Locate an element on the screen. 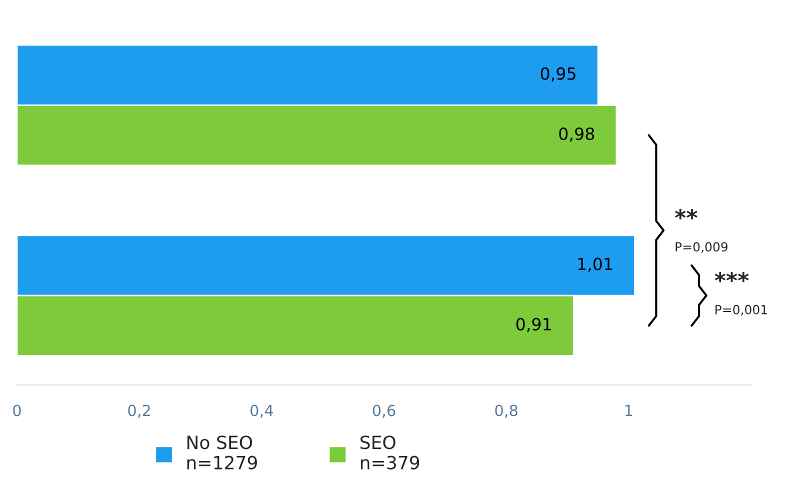 The height and width of the screenshot is (485, 787). legend-label: No SEO n=1279 is located at coordinates (222, 453).